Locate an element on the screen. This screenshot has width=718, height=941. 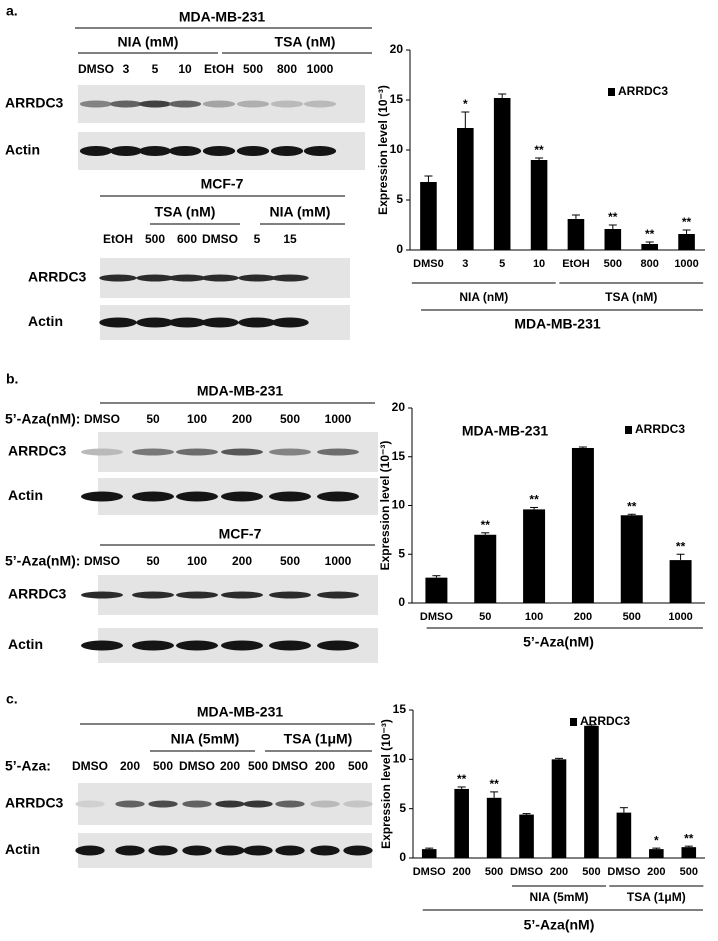
chart-title: MDA-MB-231 is located at coordinates (505, 431).